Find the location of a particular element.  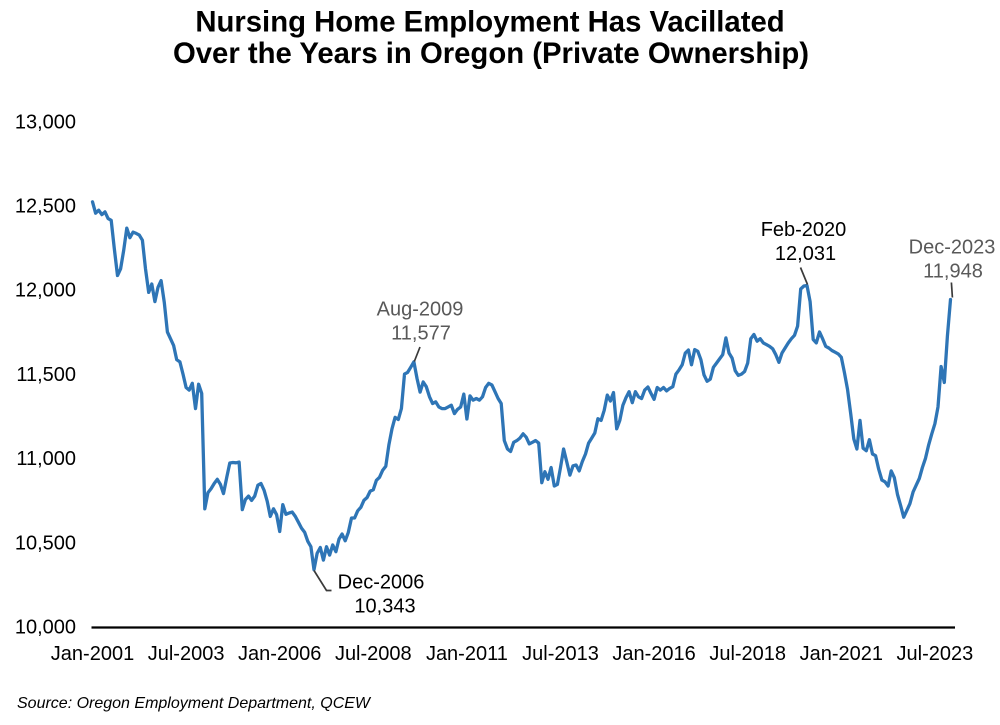

svg-text: 13,000 is located at coordinates (45, 122).